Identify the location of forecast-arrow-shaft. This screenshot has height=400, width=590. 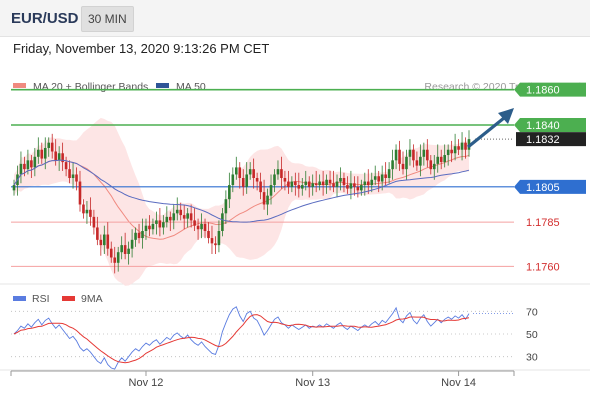
(486, 132).